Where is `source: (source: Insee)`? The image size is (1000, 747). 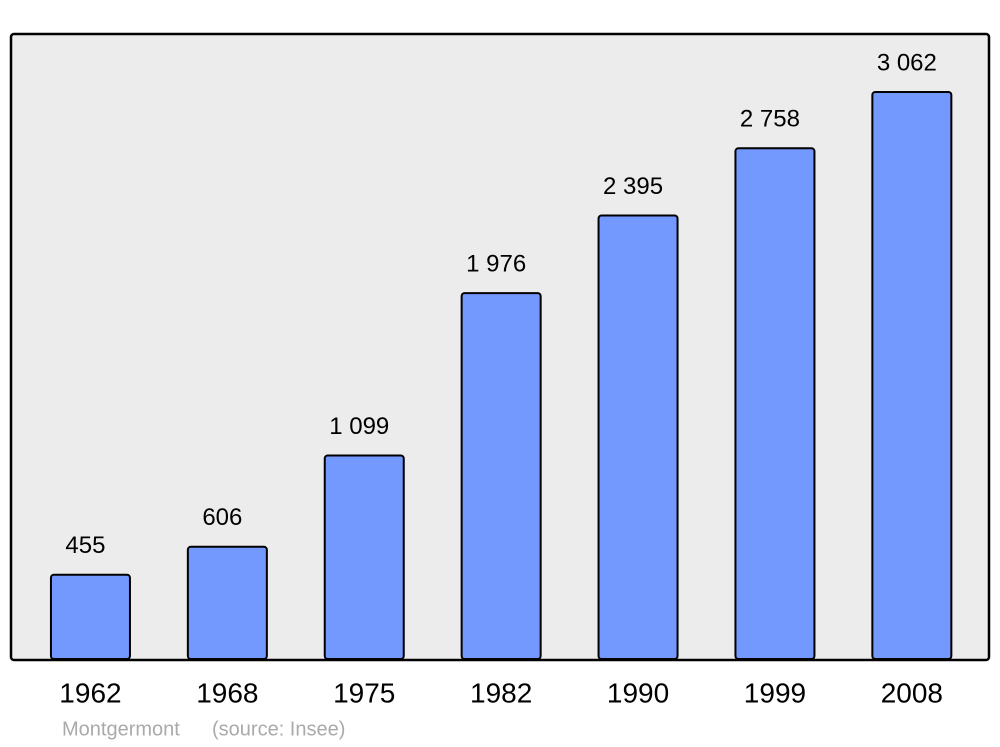 source: (source: Insee) is located at coordinates (278, 729).